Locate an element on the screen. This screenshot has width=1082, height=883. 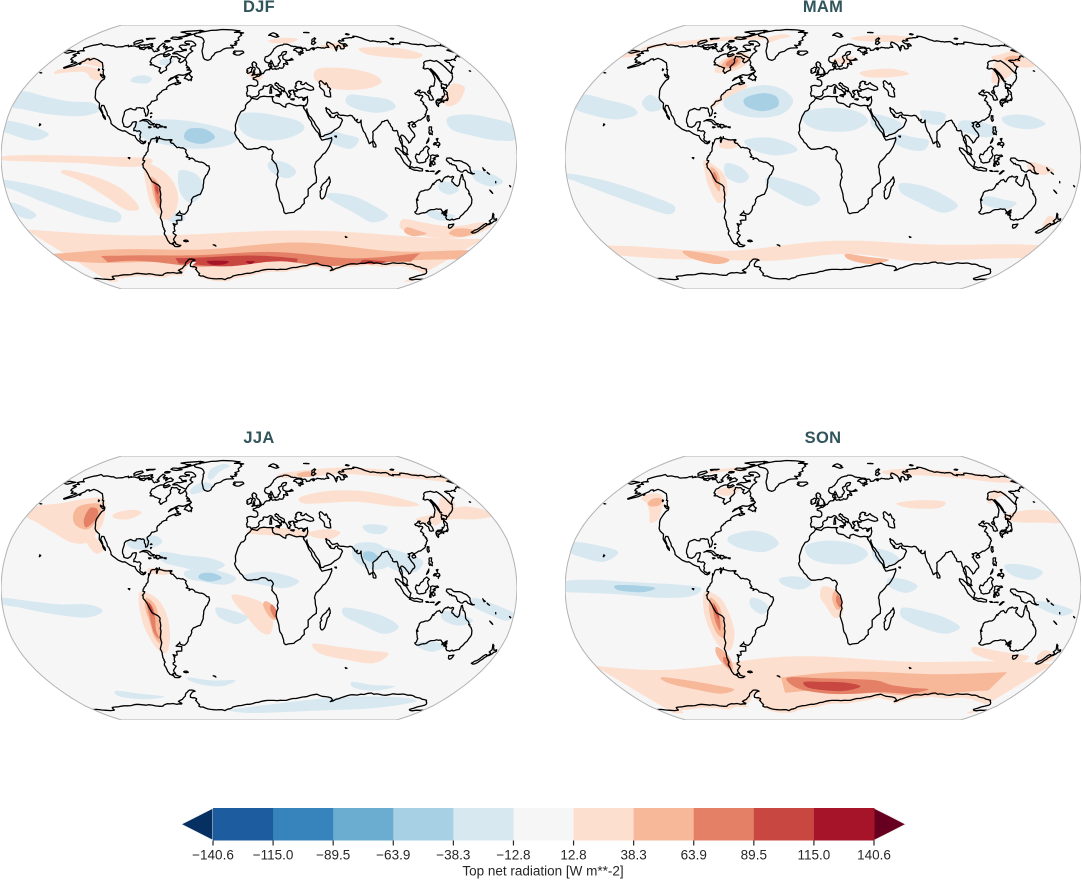
svg-text: Top net radiation [W m**-2] is located at coordinates (542, 871).